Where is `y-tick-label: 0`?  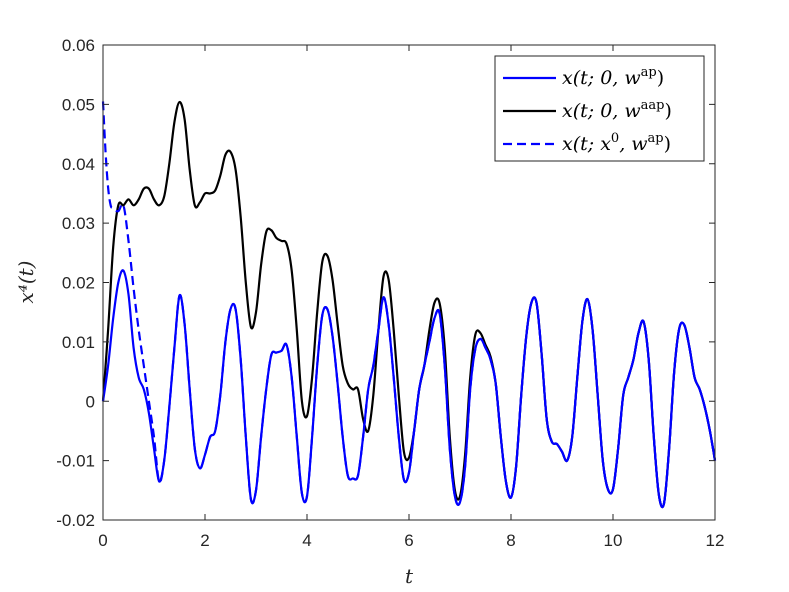
y-tick-label: 0 is located at coordinates (90, 401).